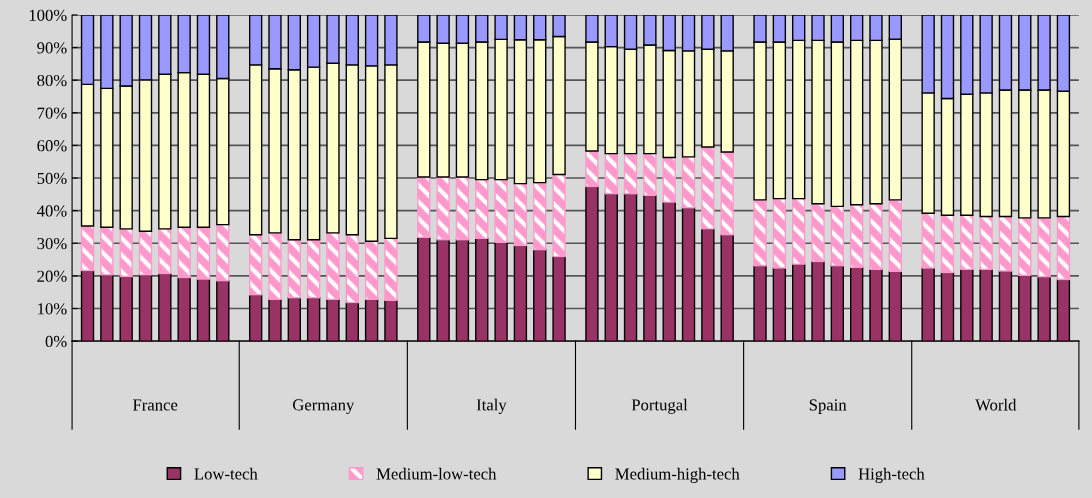  What do you see at coordinates (56, 341) in the screenshot?
I see `y-tick-label: 0%` at bounding box center [56, 341].